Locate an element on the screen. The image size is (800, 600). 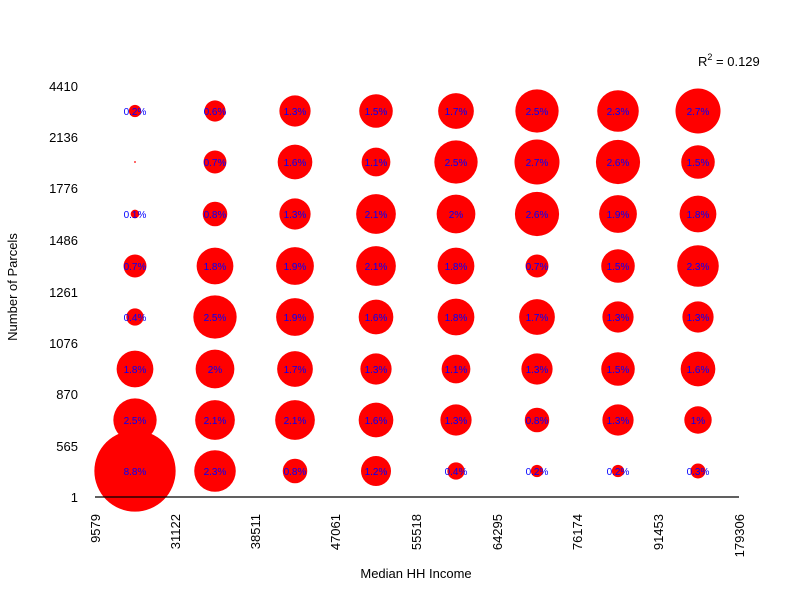
bubble-value-label: 1.2% is located at coordinates (376, 472).